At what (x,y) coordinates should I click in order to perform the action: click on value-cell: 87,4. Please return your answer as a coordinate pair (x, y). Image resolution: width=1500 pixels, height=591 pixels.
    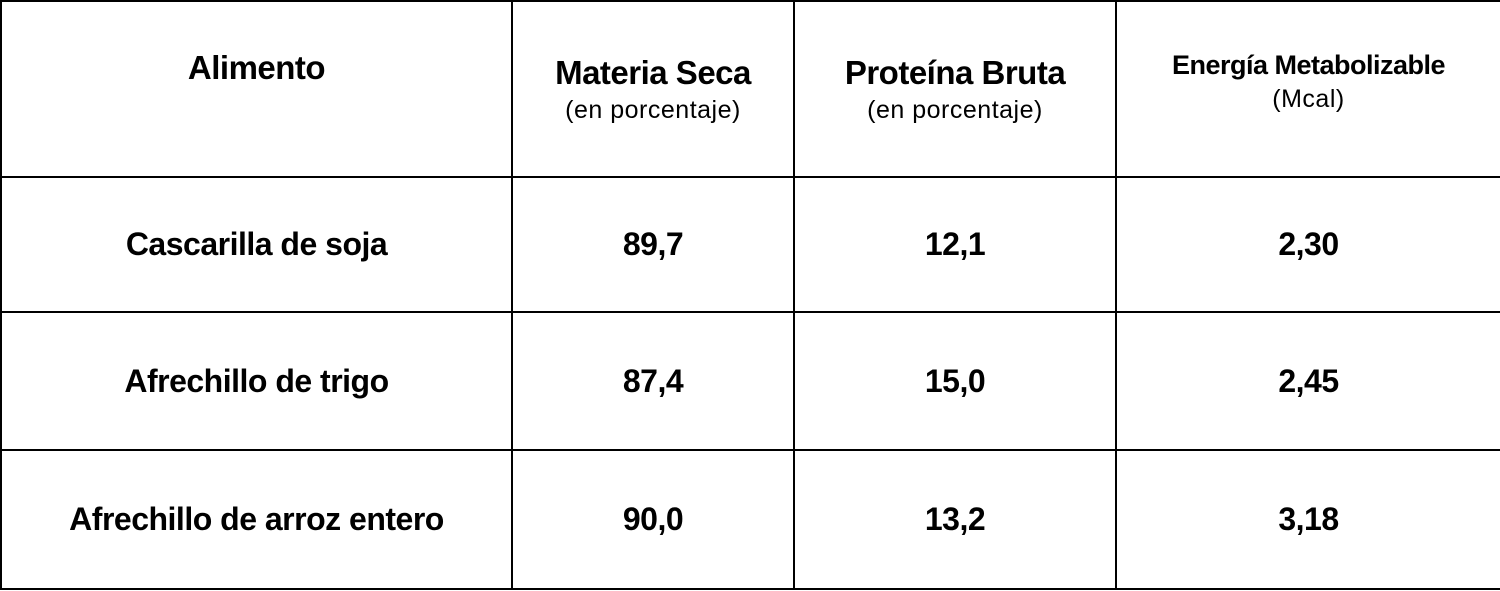
    Looking at the image, I should click on (653, 381).